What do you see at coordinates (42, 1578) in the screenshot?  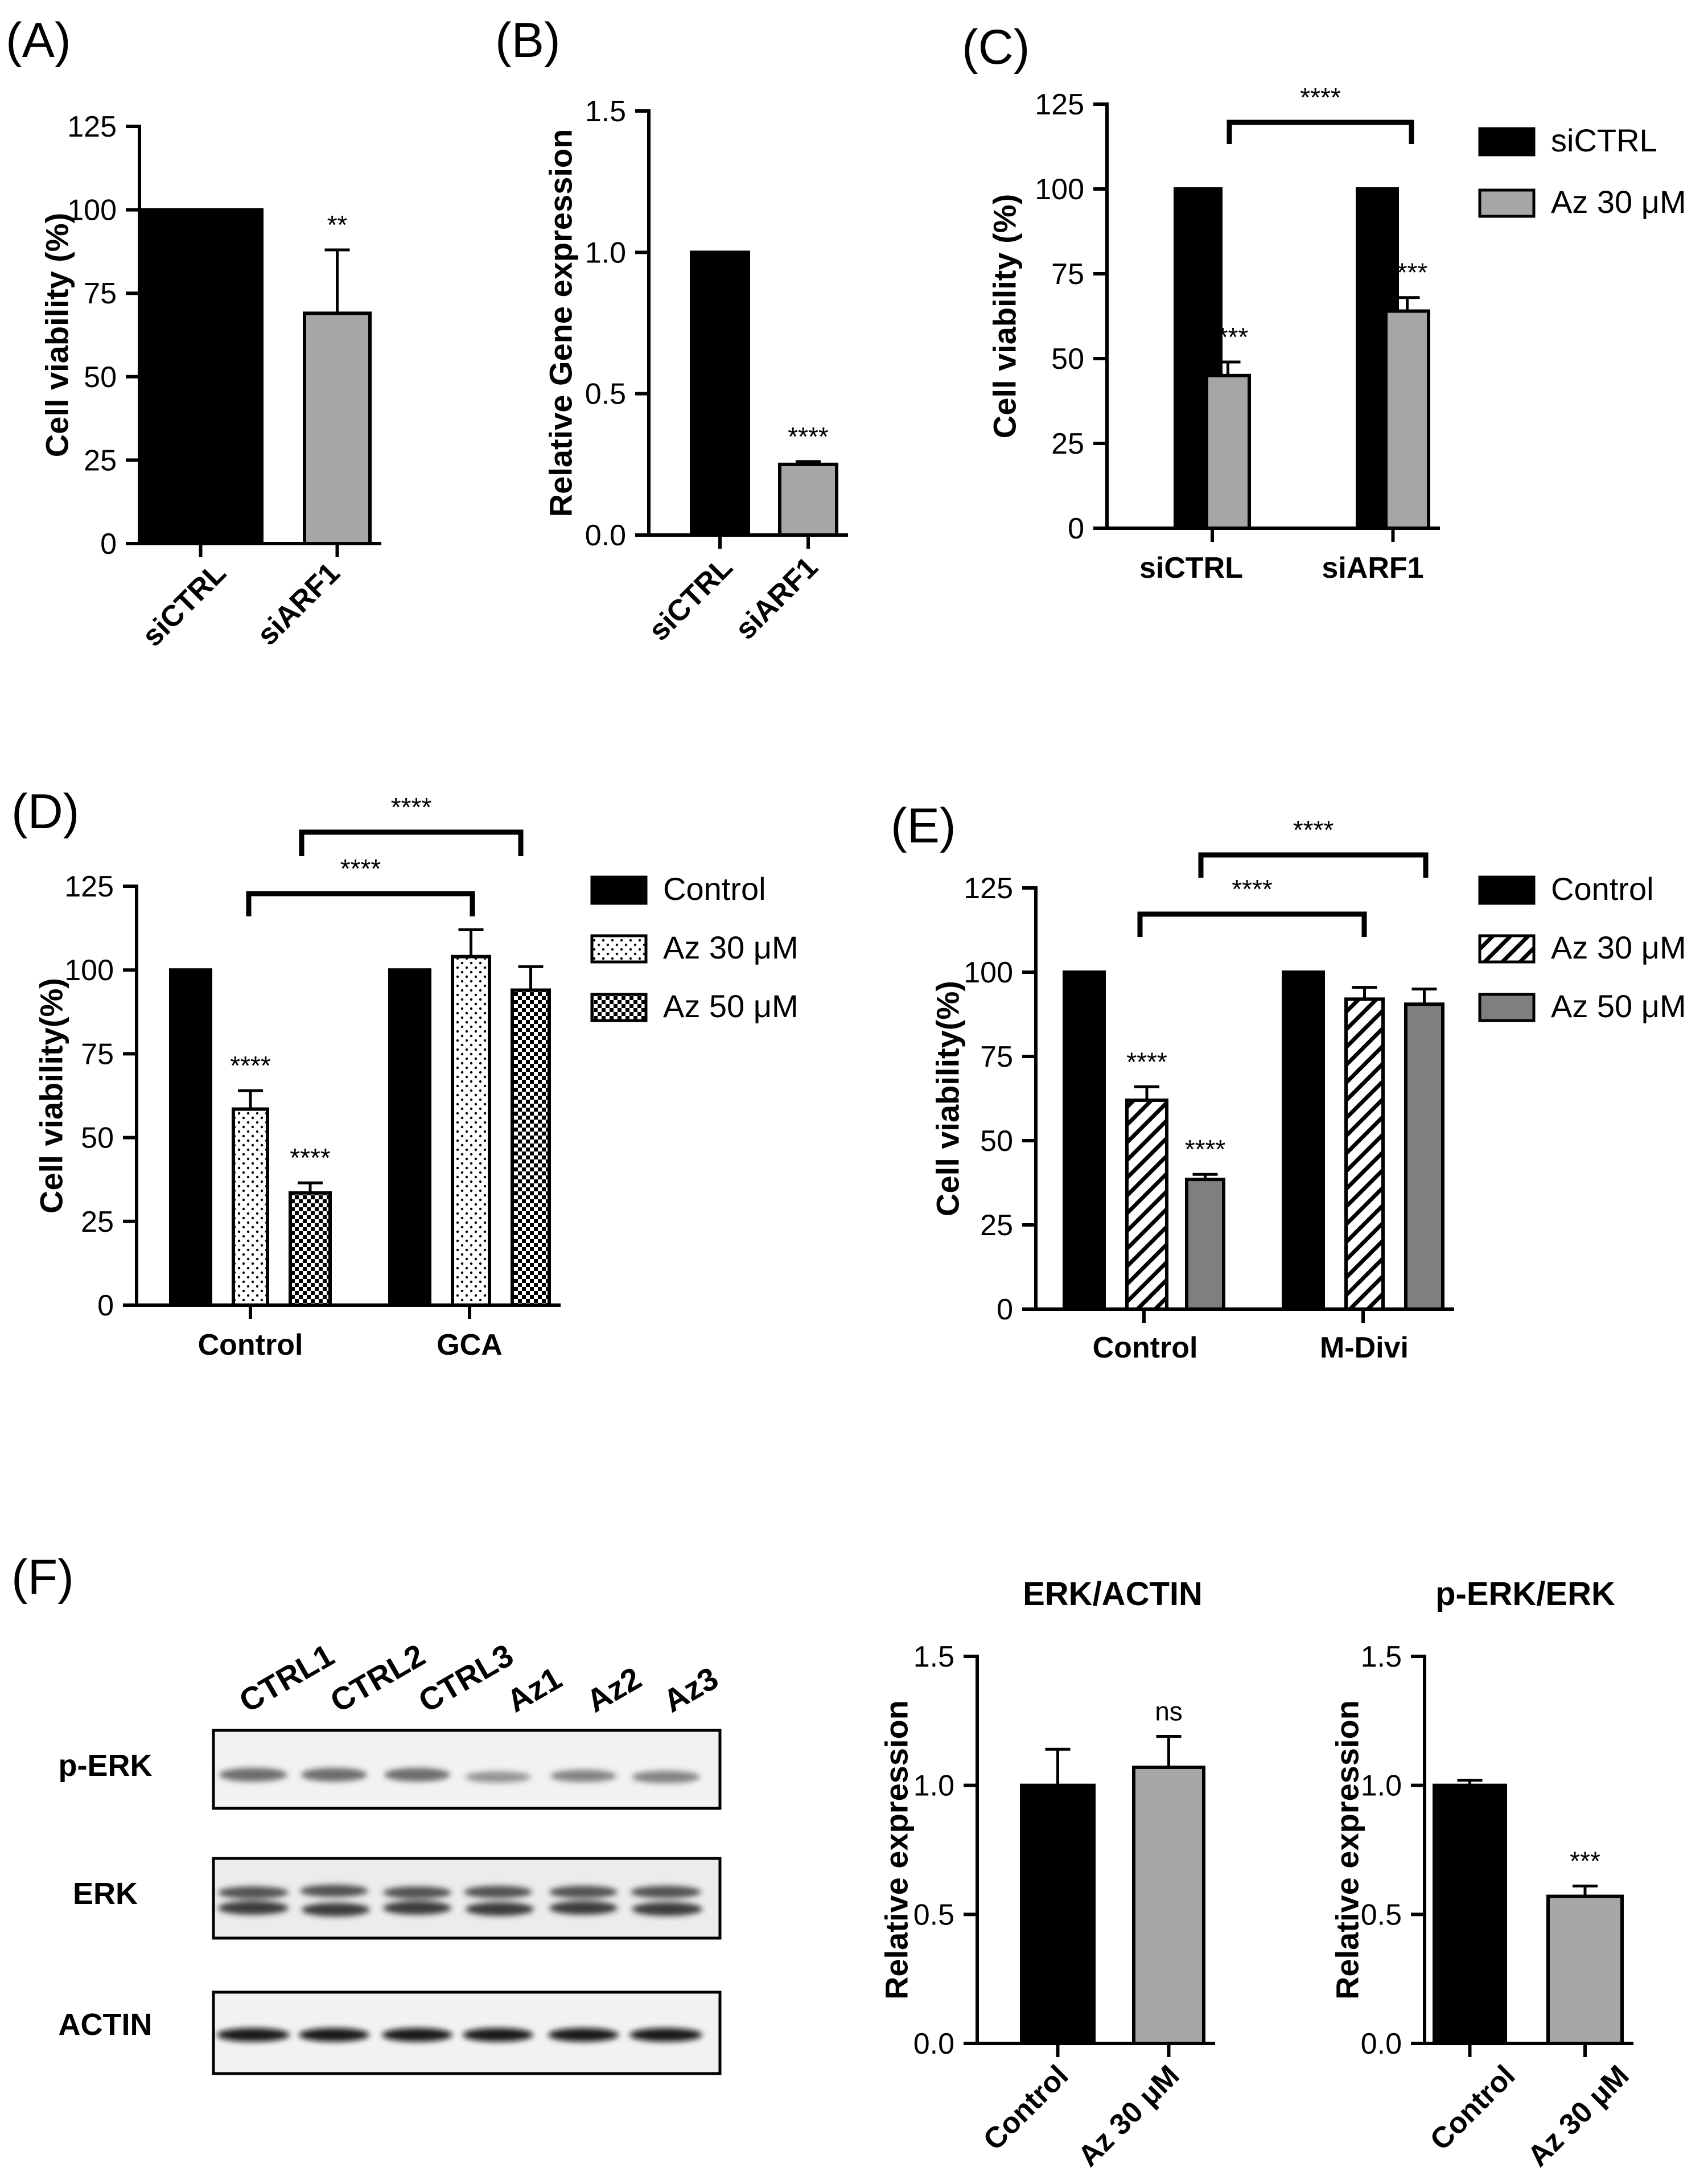 I see `panel-label-f: (F)` at bounding box center [42, 1578].